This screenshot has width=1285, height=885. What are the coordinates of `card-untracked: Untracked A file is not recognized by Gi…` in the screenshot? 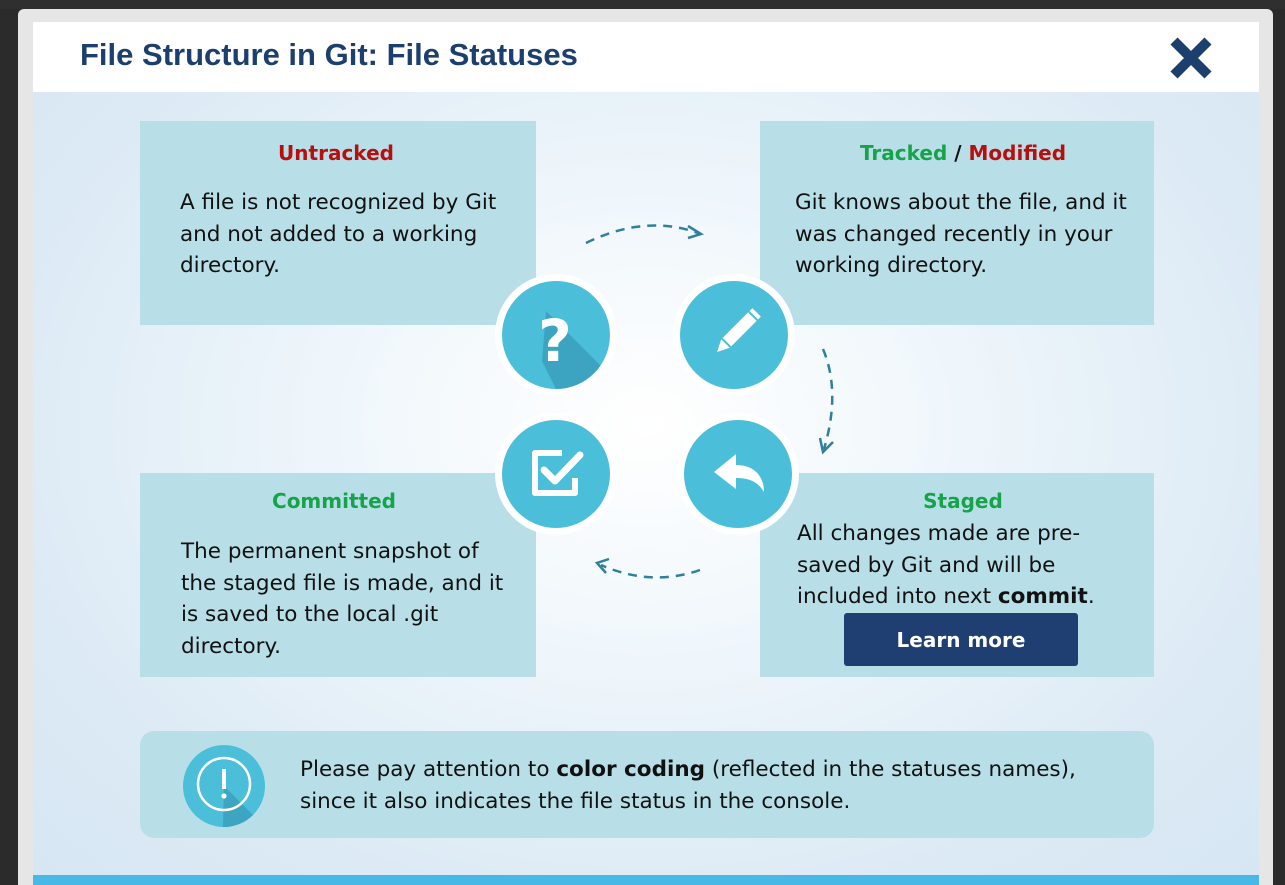 It's located at (338, 223).